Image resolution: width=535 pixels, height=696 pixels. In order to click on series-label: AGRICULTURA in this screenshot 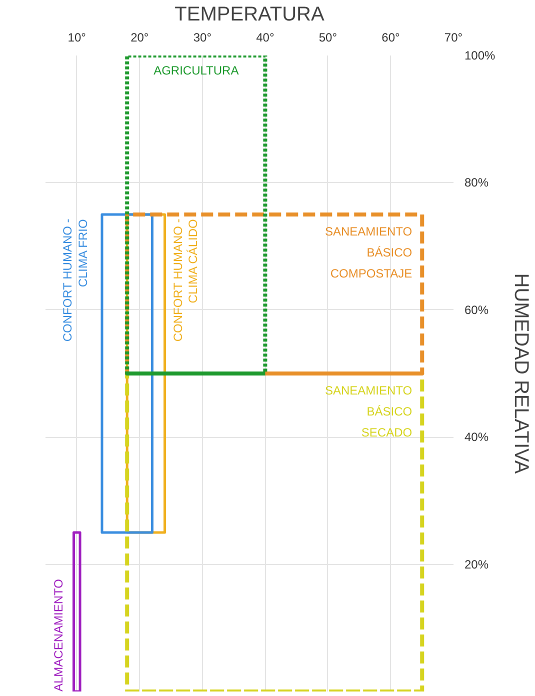, I will do `click(196, 71)`.